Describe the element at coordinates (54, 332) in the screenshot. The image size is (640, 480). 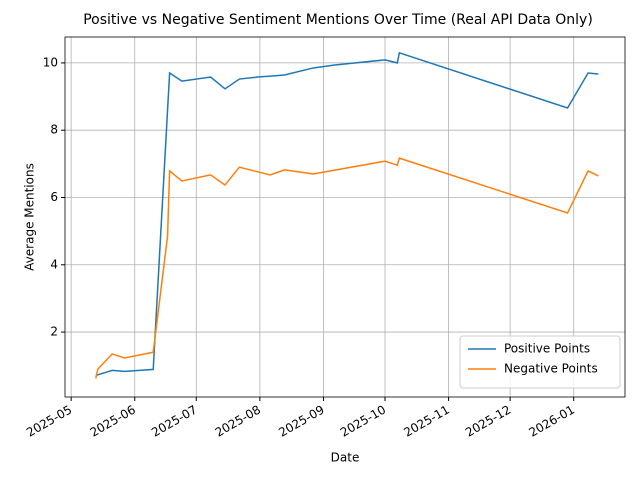
I see `y-tick-label: 2` at that location.